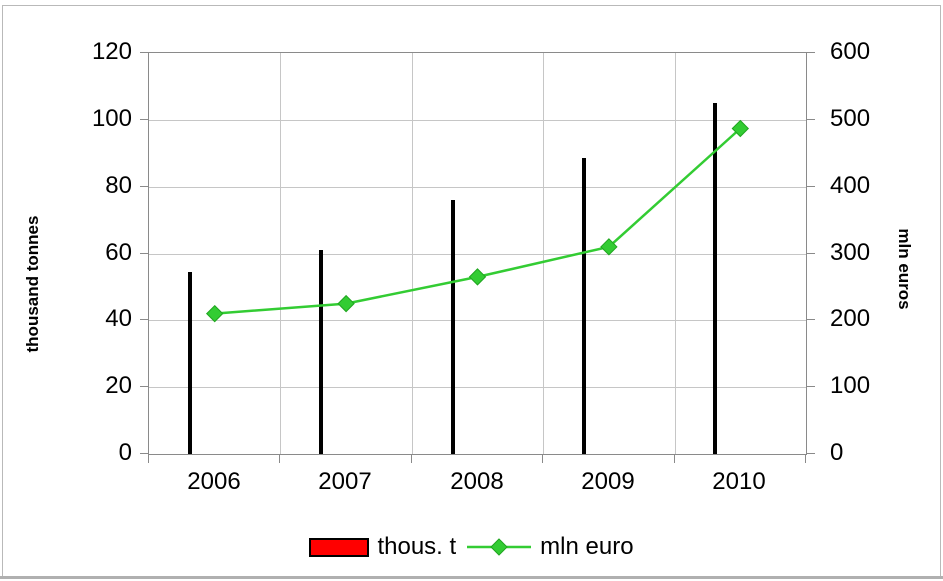 Image resolution: width=943 pixels, height=581 pixels. I want to click on x-axis-tick-label: 2006, so click(214, 481).